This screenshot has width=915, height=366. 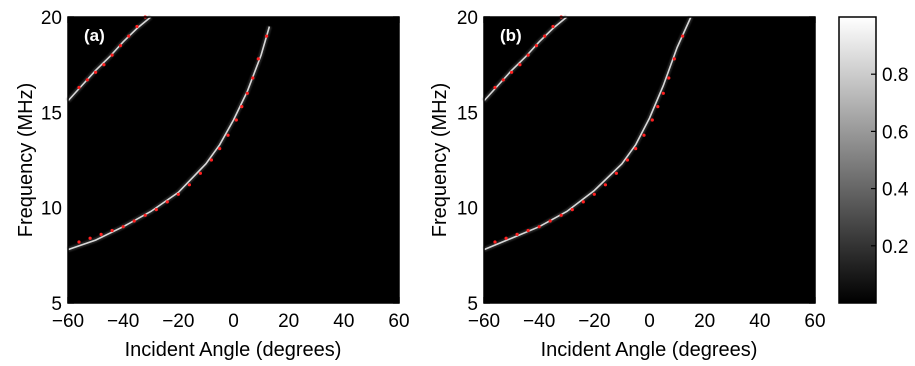 I want to click on panel-a-markers, so click(x=173, y=129).